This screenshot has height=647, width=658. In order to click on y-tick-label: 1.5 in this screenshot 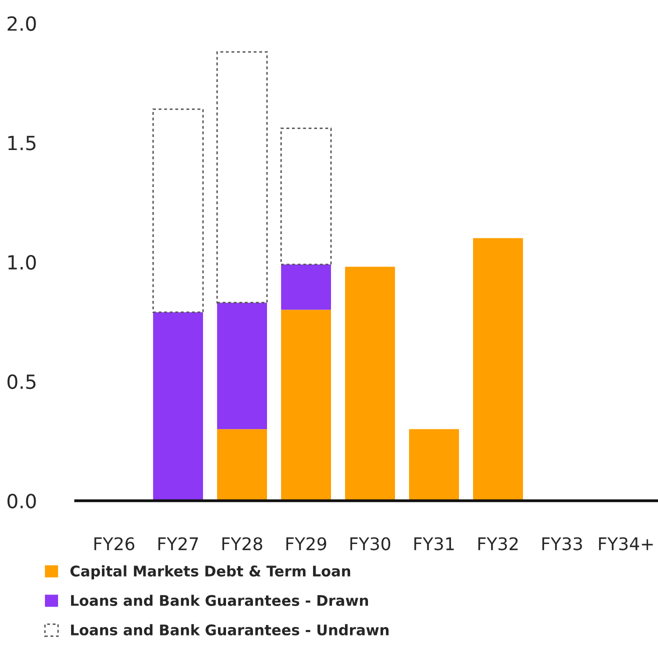, I will do `click(22, 143)`.